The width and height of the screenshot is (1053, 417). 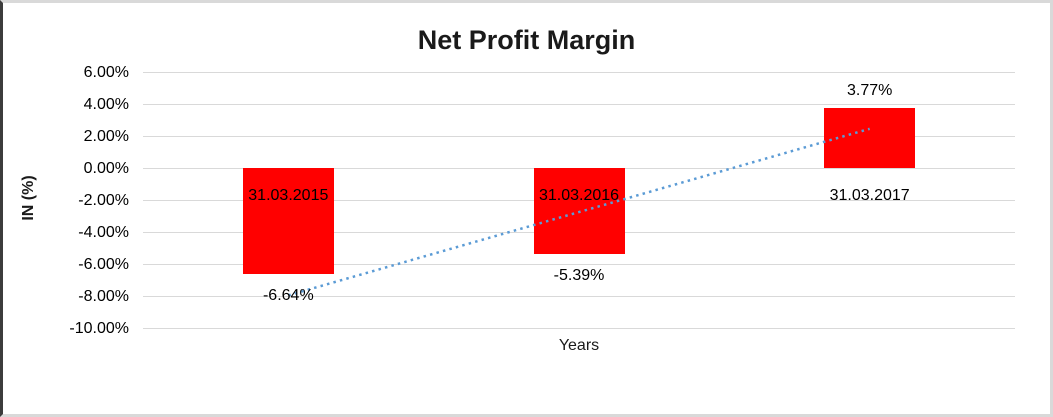 I want to click on value-label: 3.77%, so click(x=869, y=90).